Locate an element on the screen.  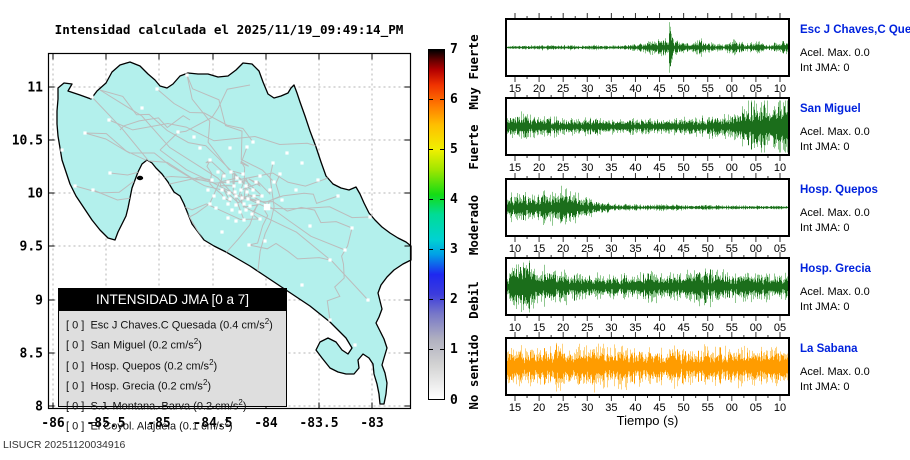
map-x-tick-label: -84.5 is located at coordinates (212, 423).